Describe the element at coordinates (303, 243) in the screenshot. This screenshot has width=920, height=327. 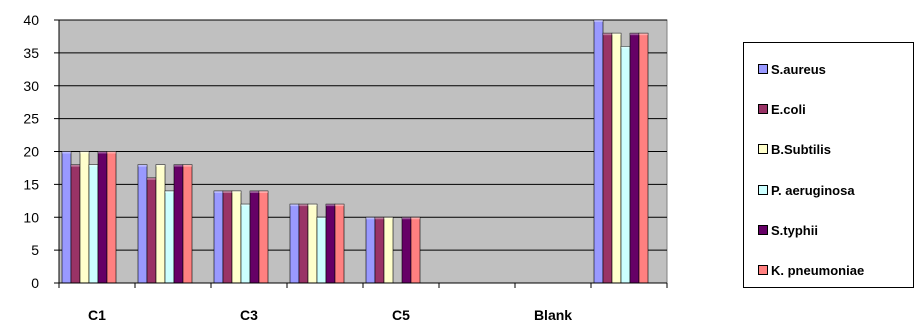
I see `bar-e-coli-c4` at that location.